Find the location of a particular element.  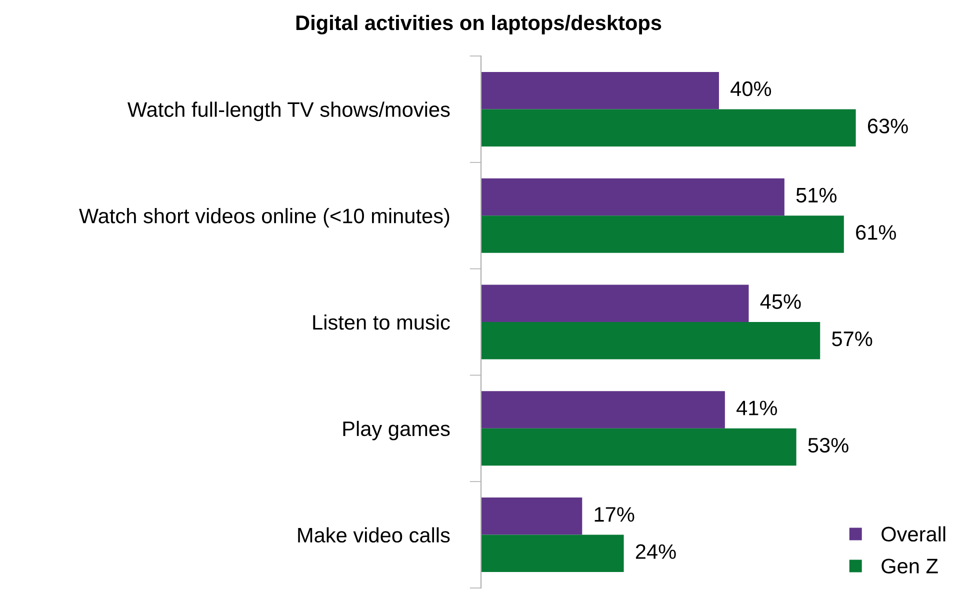

y-tick-label: Listen to music is located at coordinates (381, 322).